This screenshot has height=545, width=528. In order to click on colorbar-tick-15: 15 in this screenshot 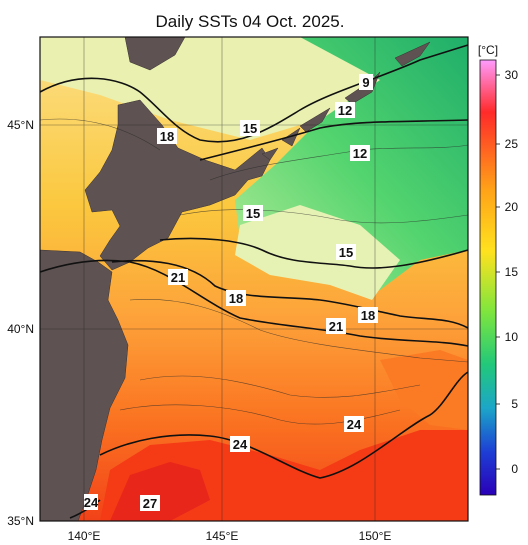, I will do `click(512, 272)`.